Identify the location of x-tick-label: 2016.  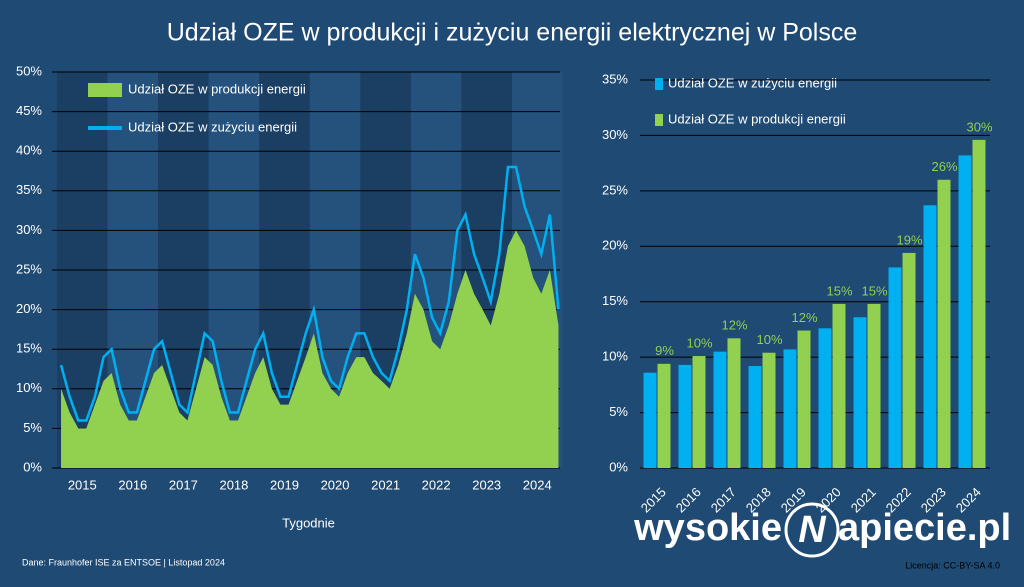
(132, 484).